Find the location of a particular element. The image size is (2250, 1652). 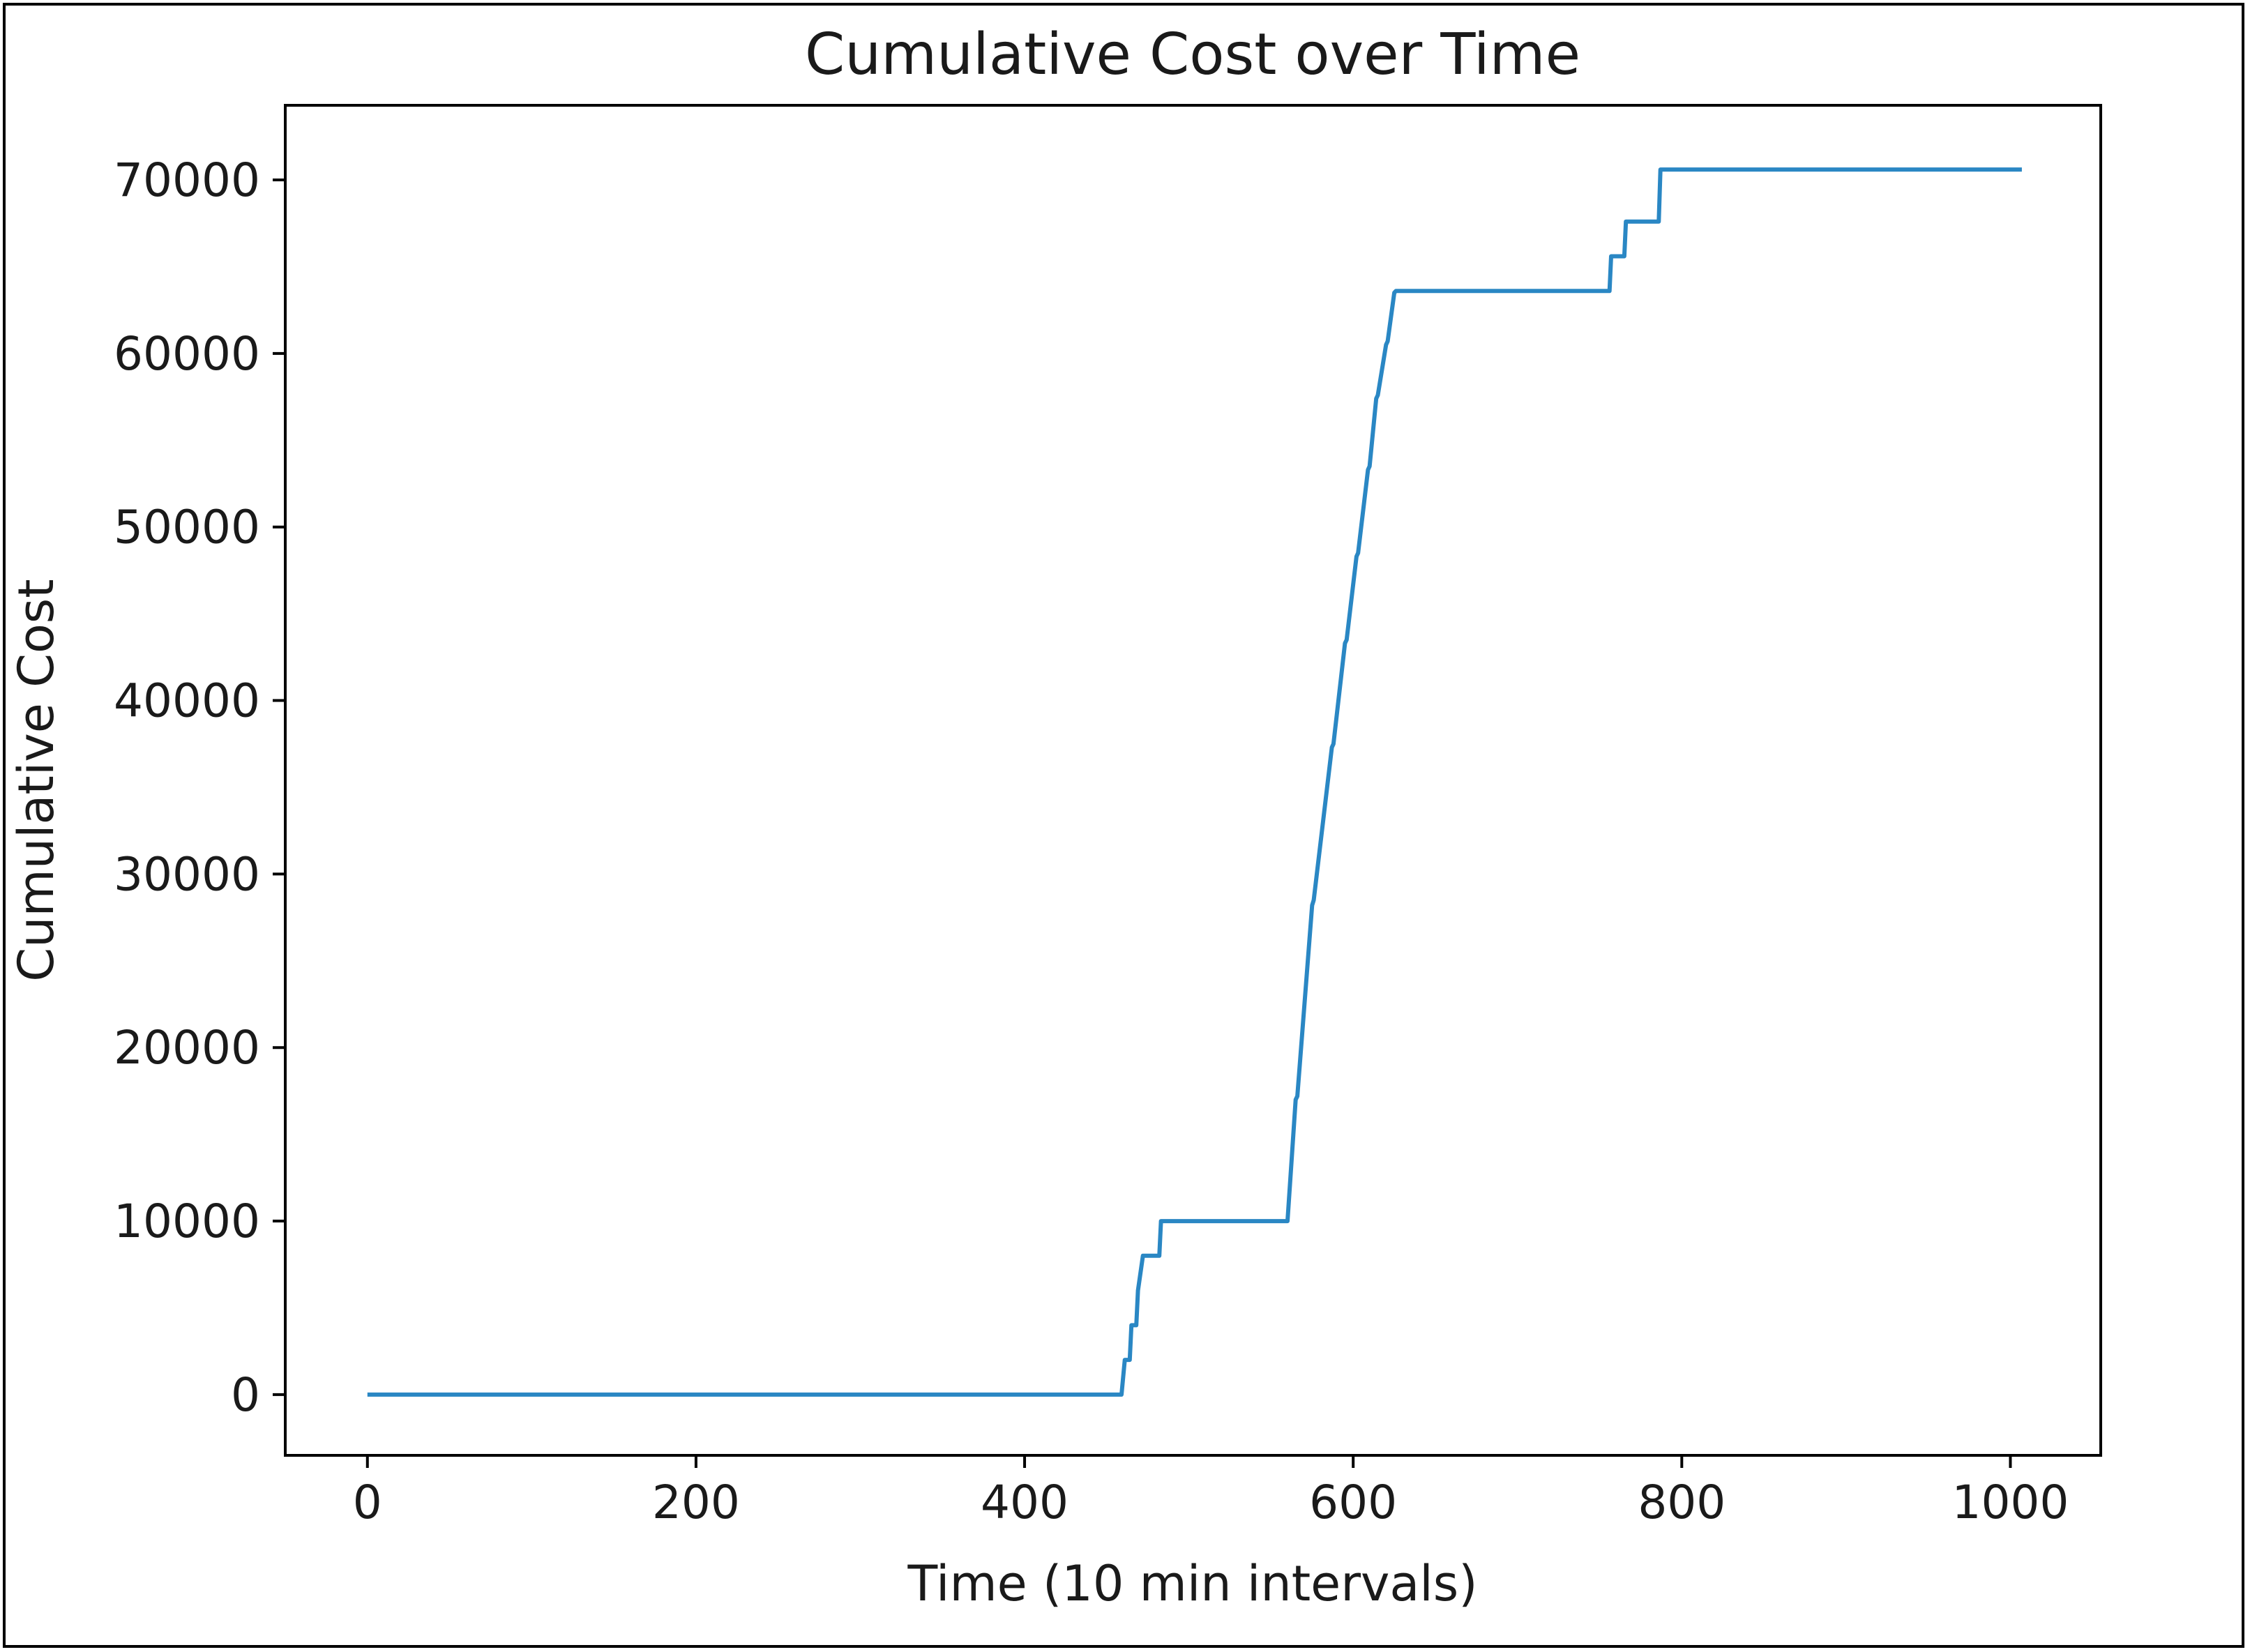

y-tick-label: 40000 is located at coordinates (187, 701).